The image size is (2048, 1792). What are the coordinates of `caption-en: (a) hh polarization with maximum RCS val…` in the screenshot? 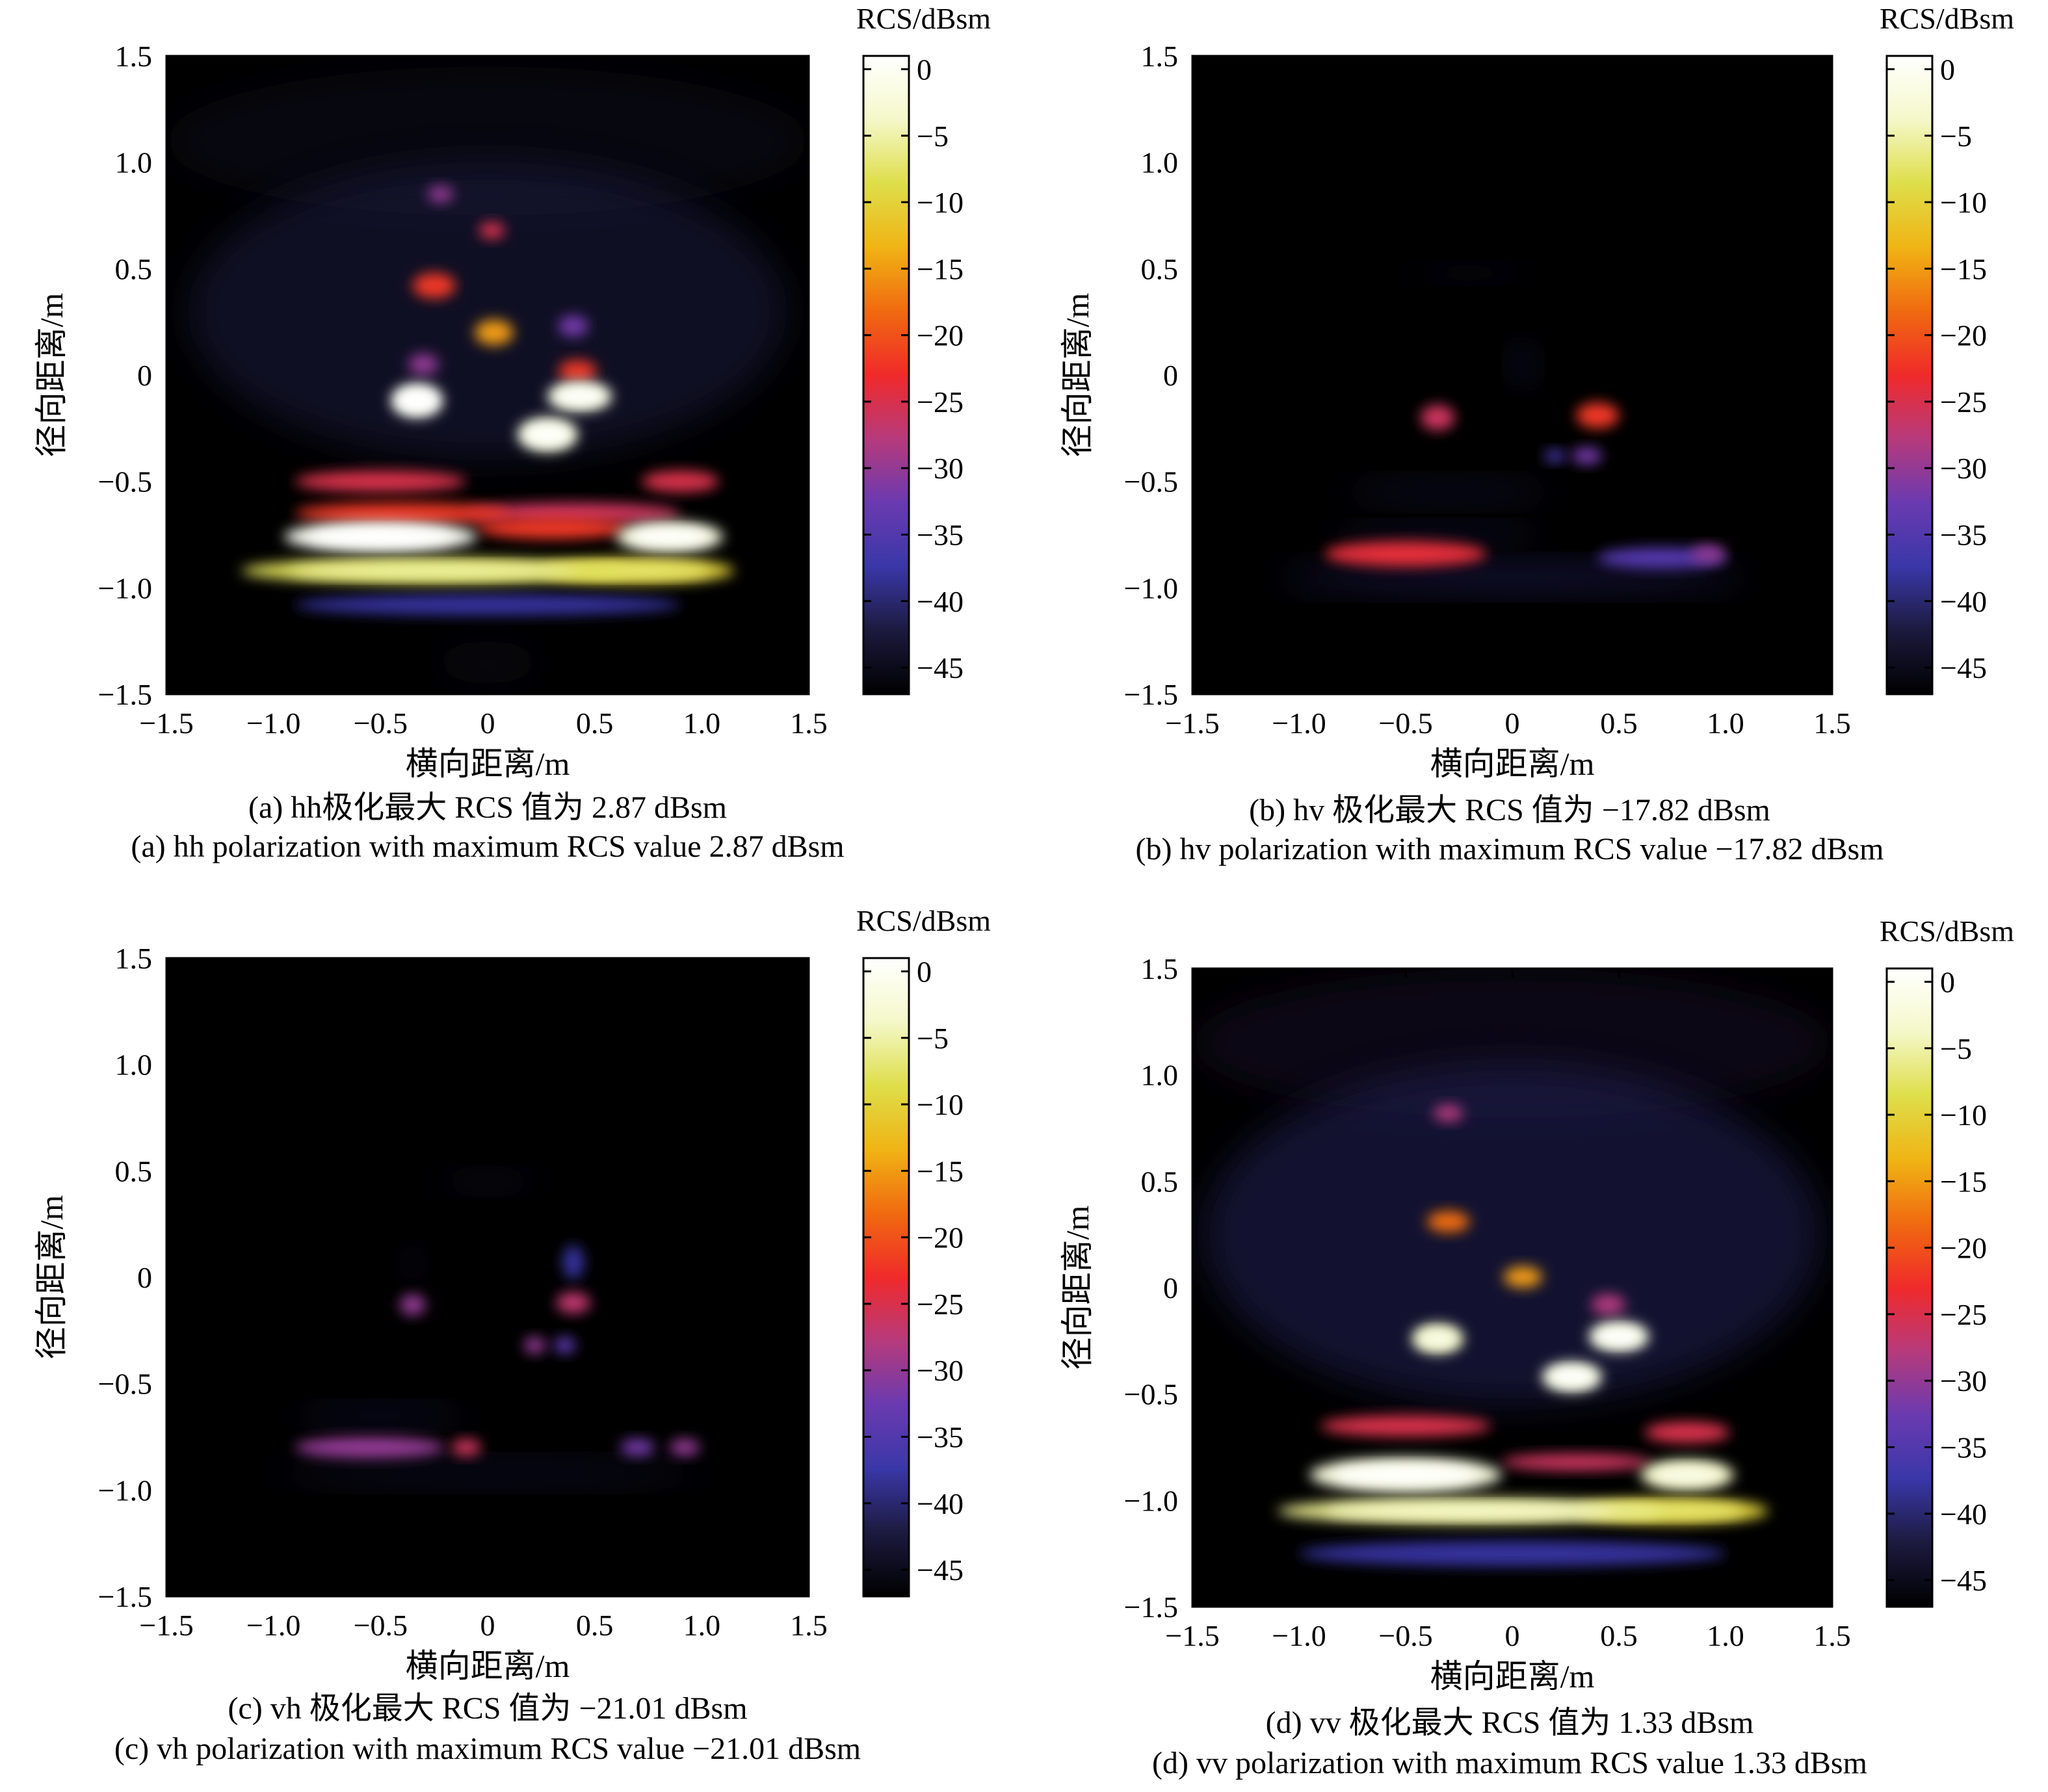 It's located at (487, 846).